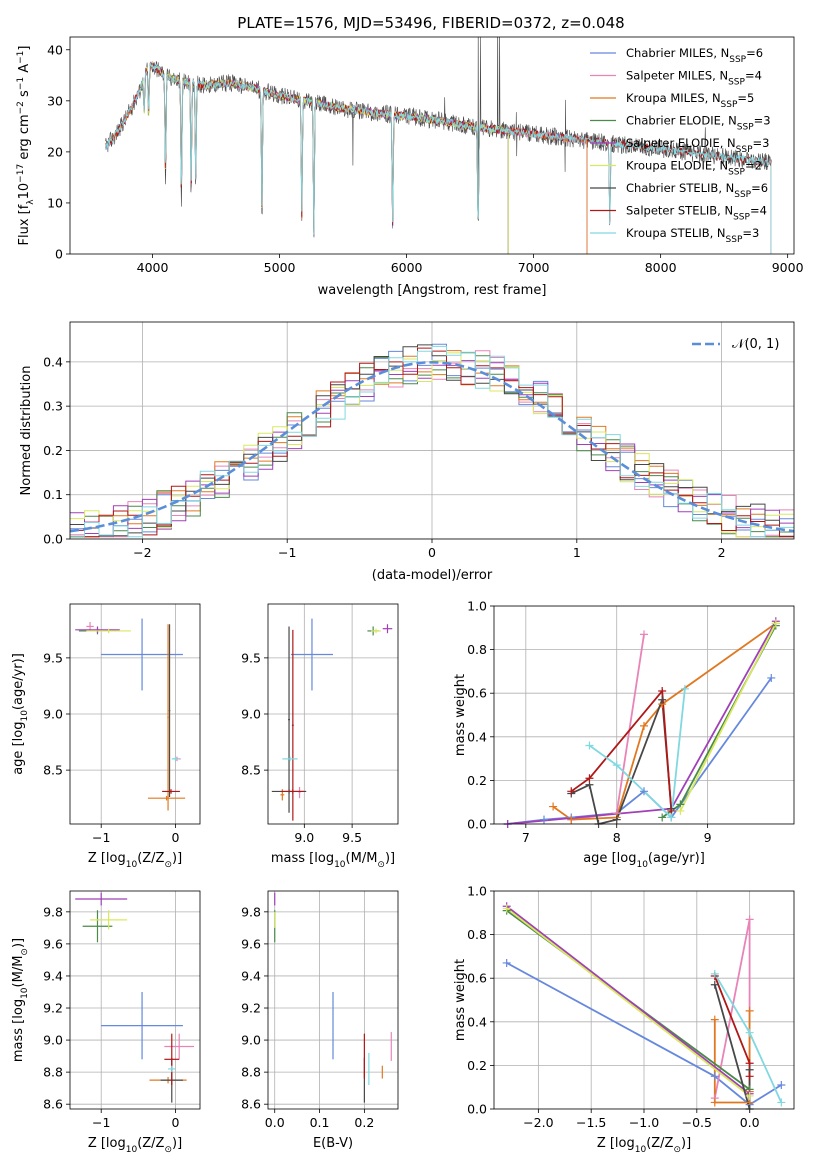  What do you see at coordinates (696, 213) in the screenshot?
I see `legend-entry: Salpeter STELIB, NSSP=4` at bounding box center [696, 213].